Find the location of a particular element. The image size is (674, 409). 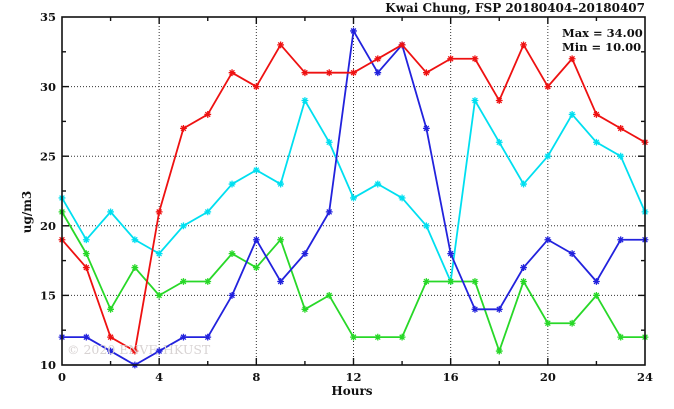

y-tick-label: 30 is located at coordinates (48, 87).